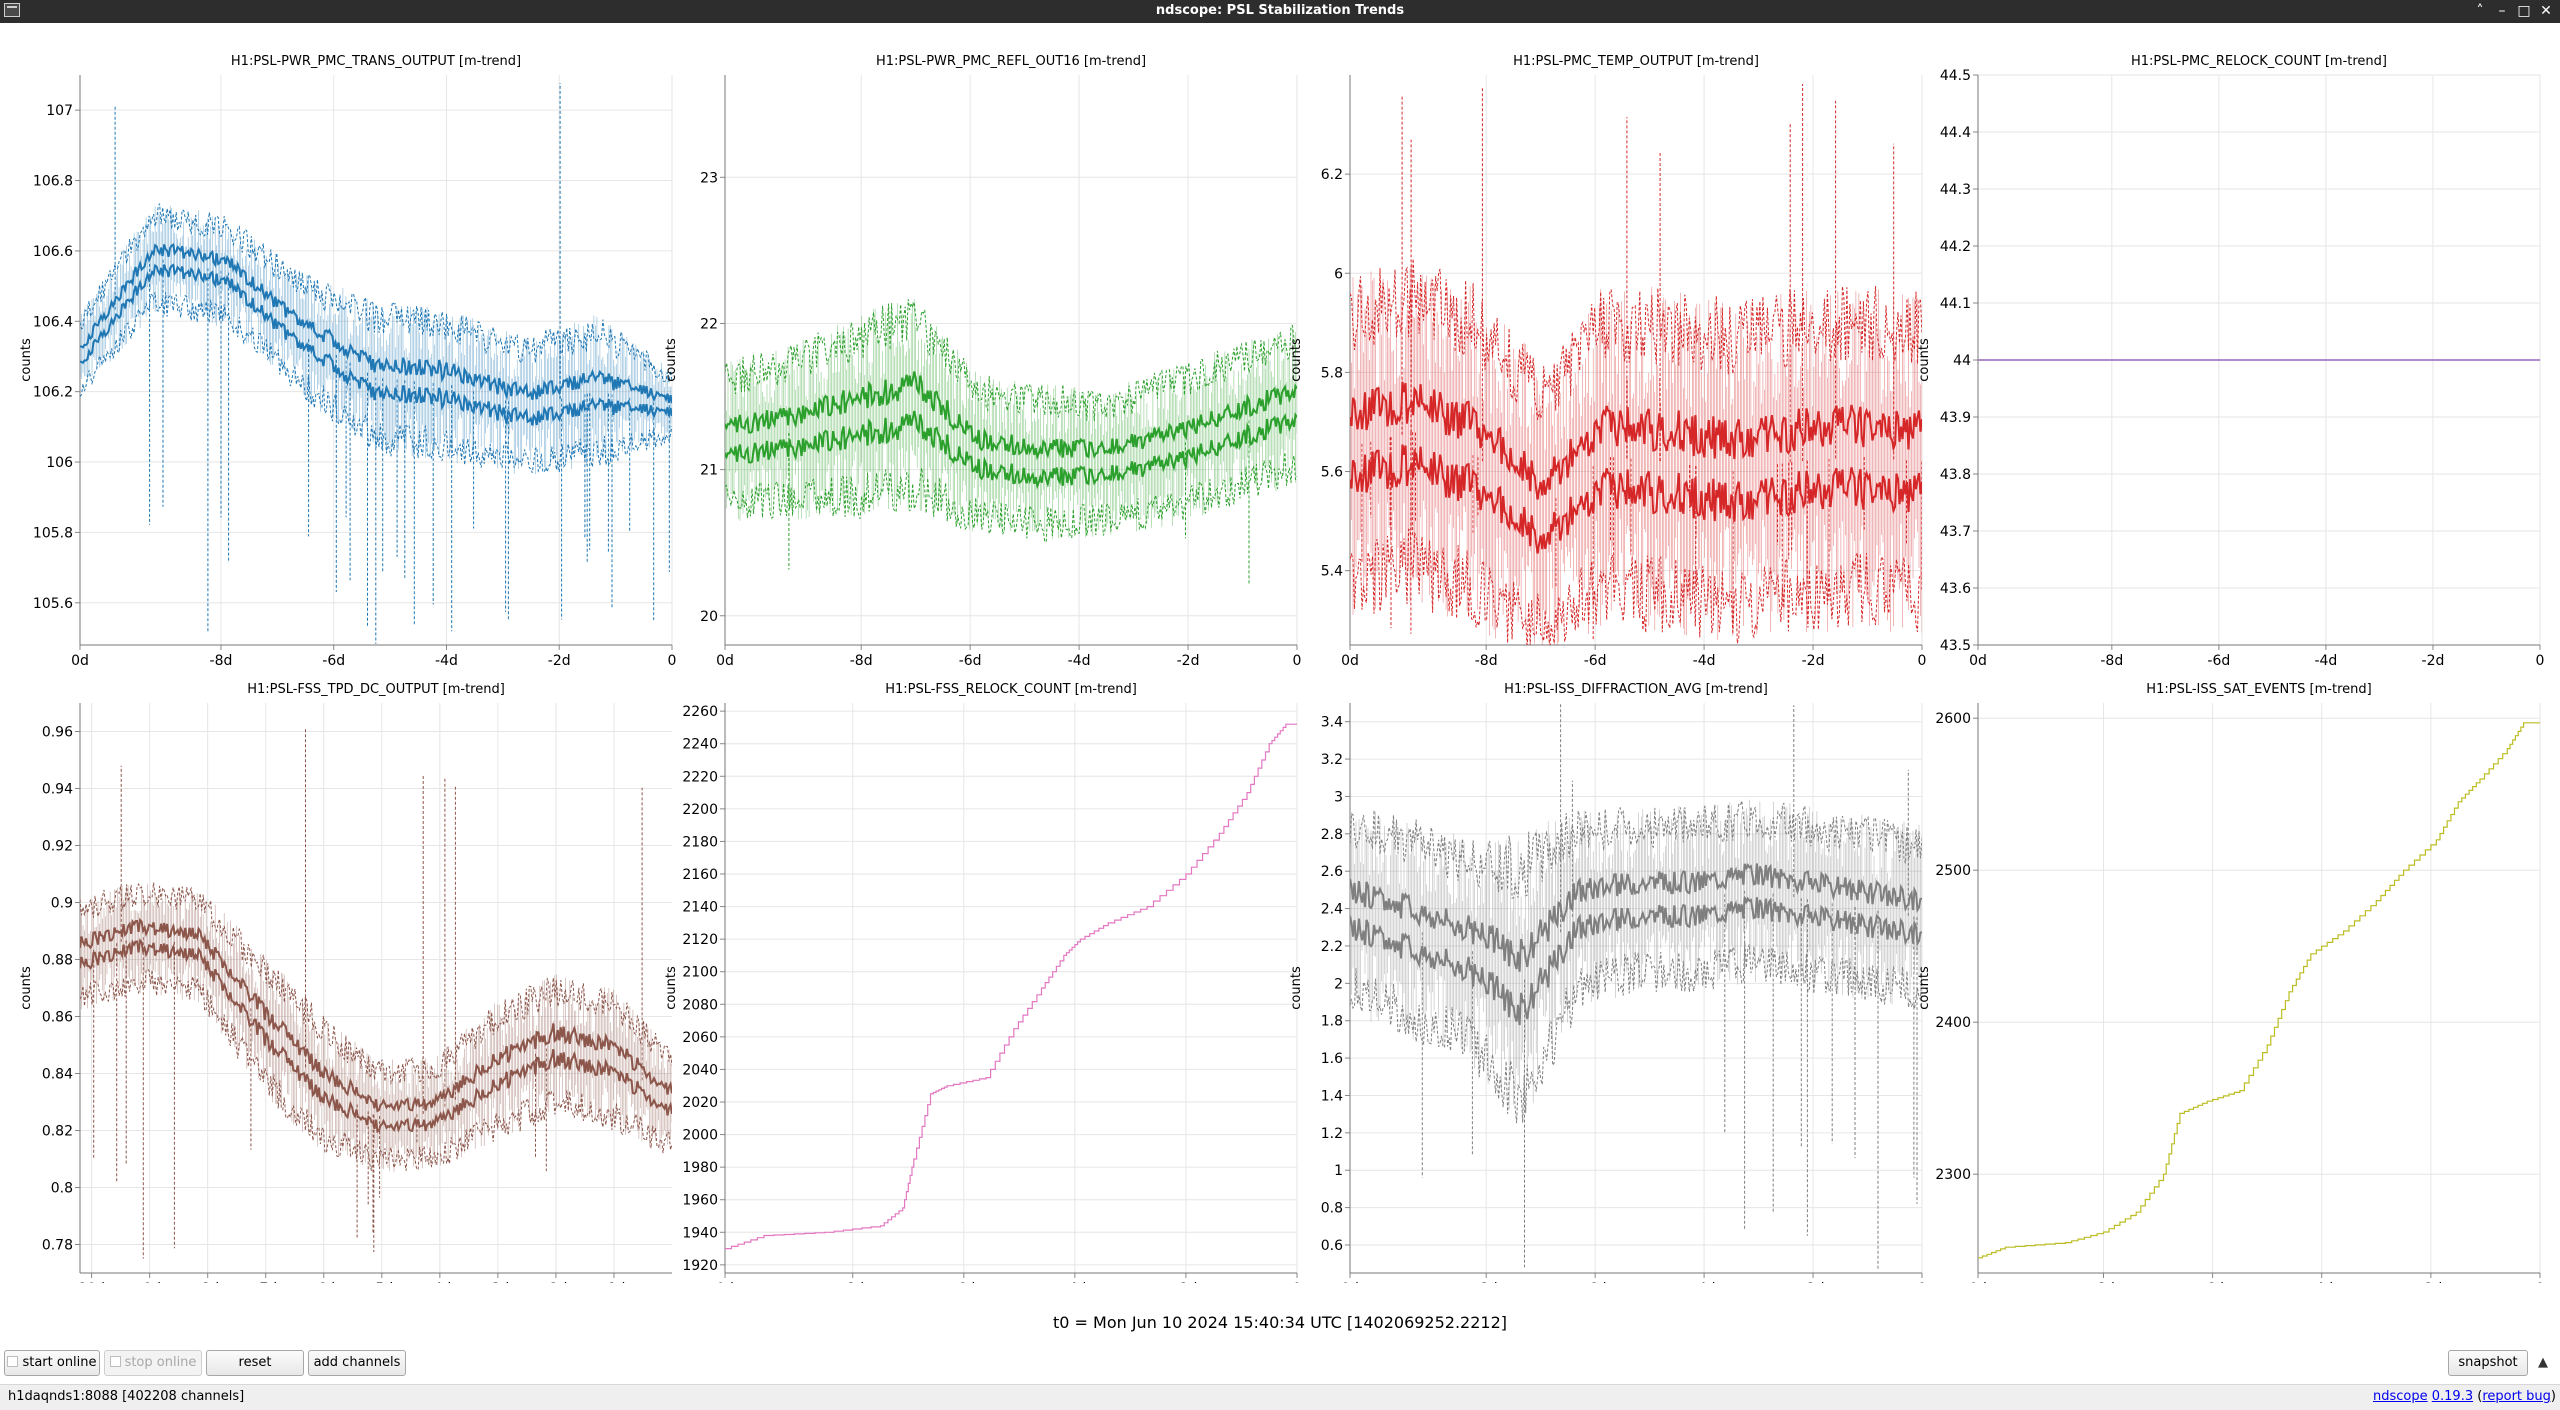 The width and height of the screenshot is (2560, 1410). I want to click on y-tick-label: 23, so click(709, 178).